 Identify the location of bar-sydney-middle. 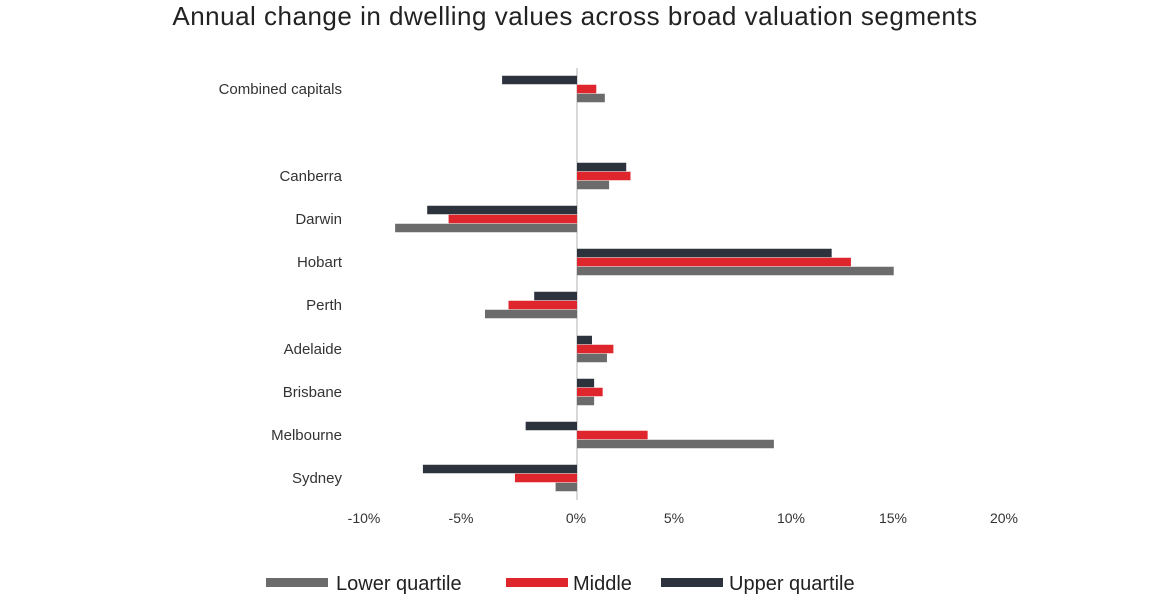
(545, 478).